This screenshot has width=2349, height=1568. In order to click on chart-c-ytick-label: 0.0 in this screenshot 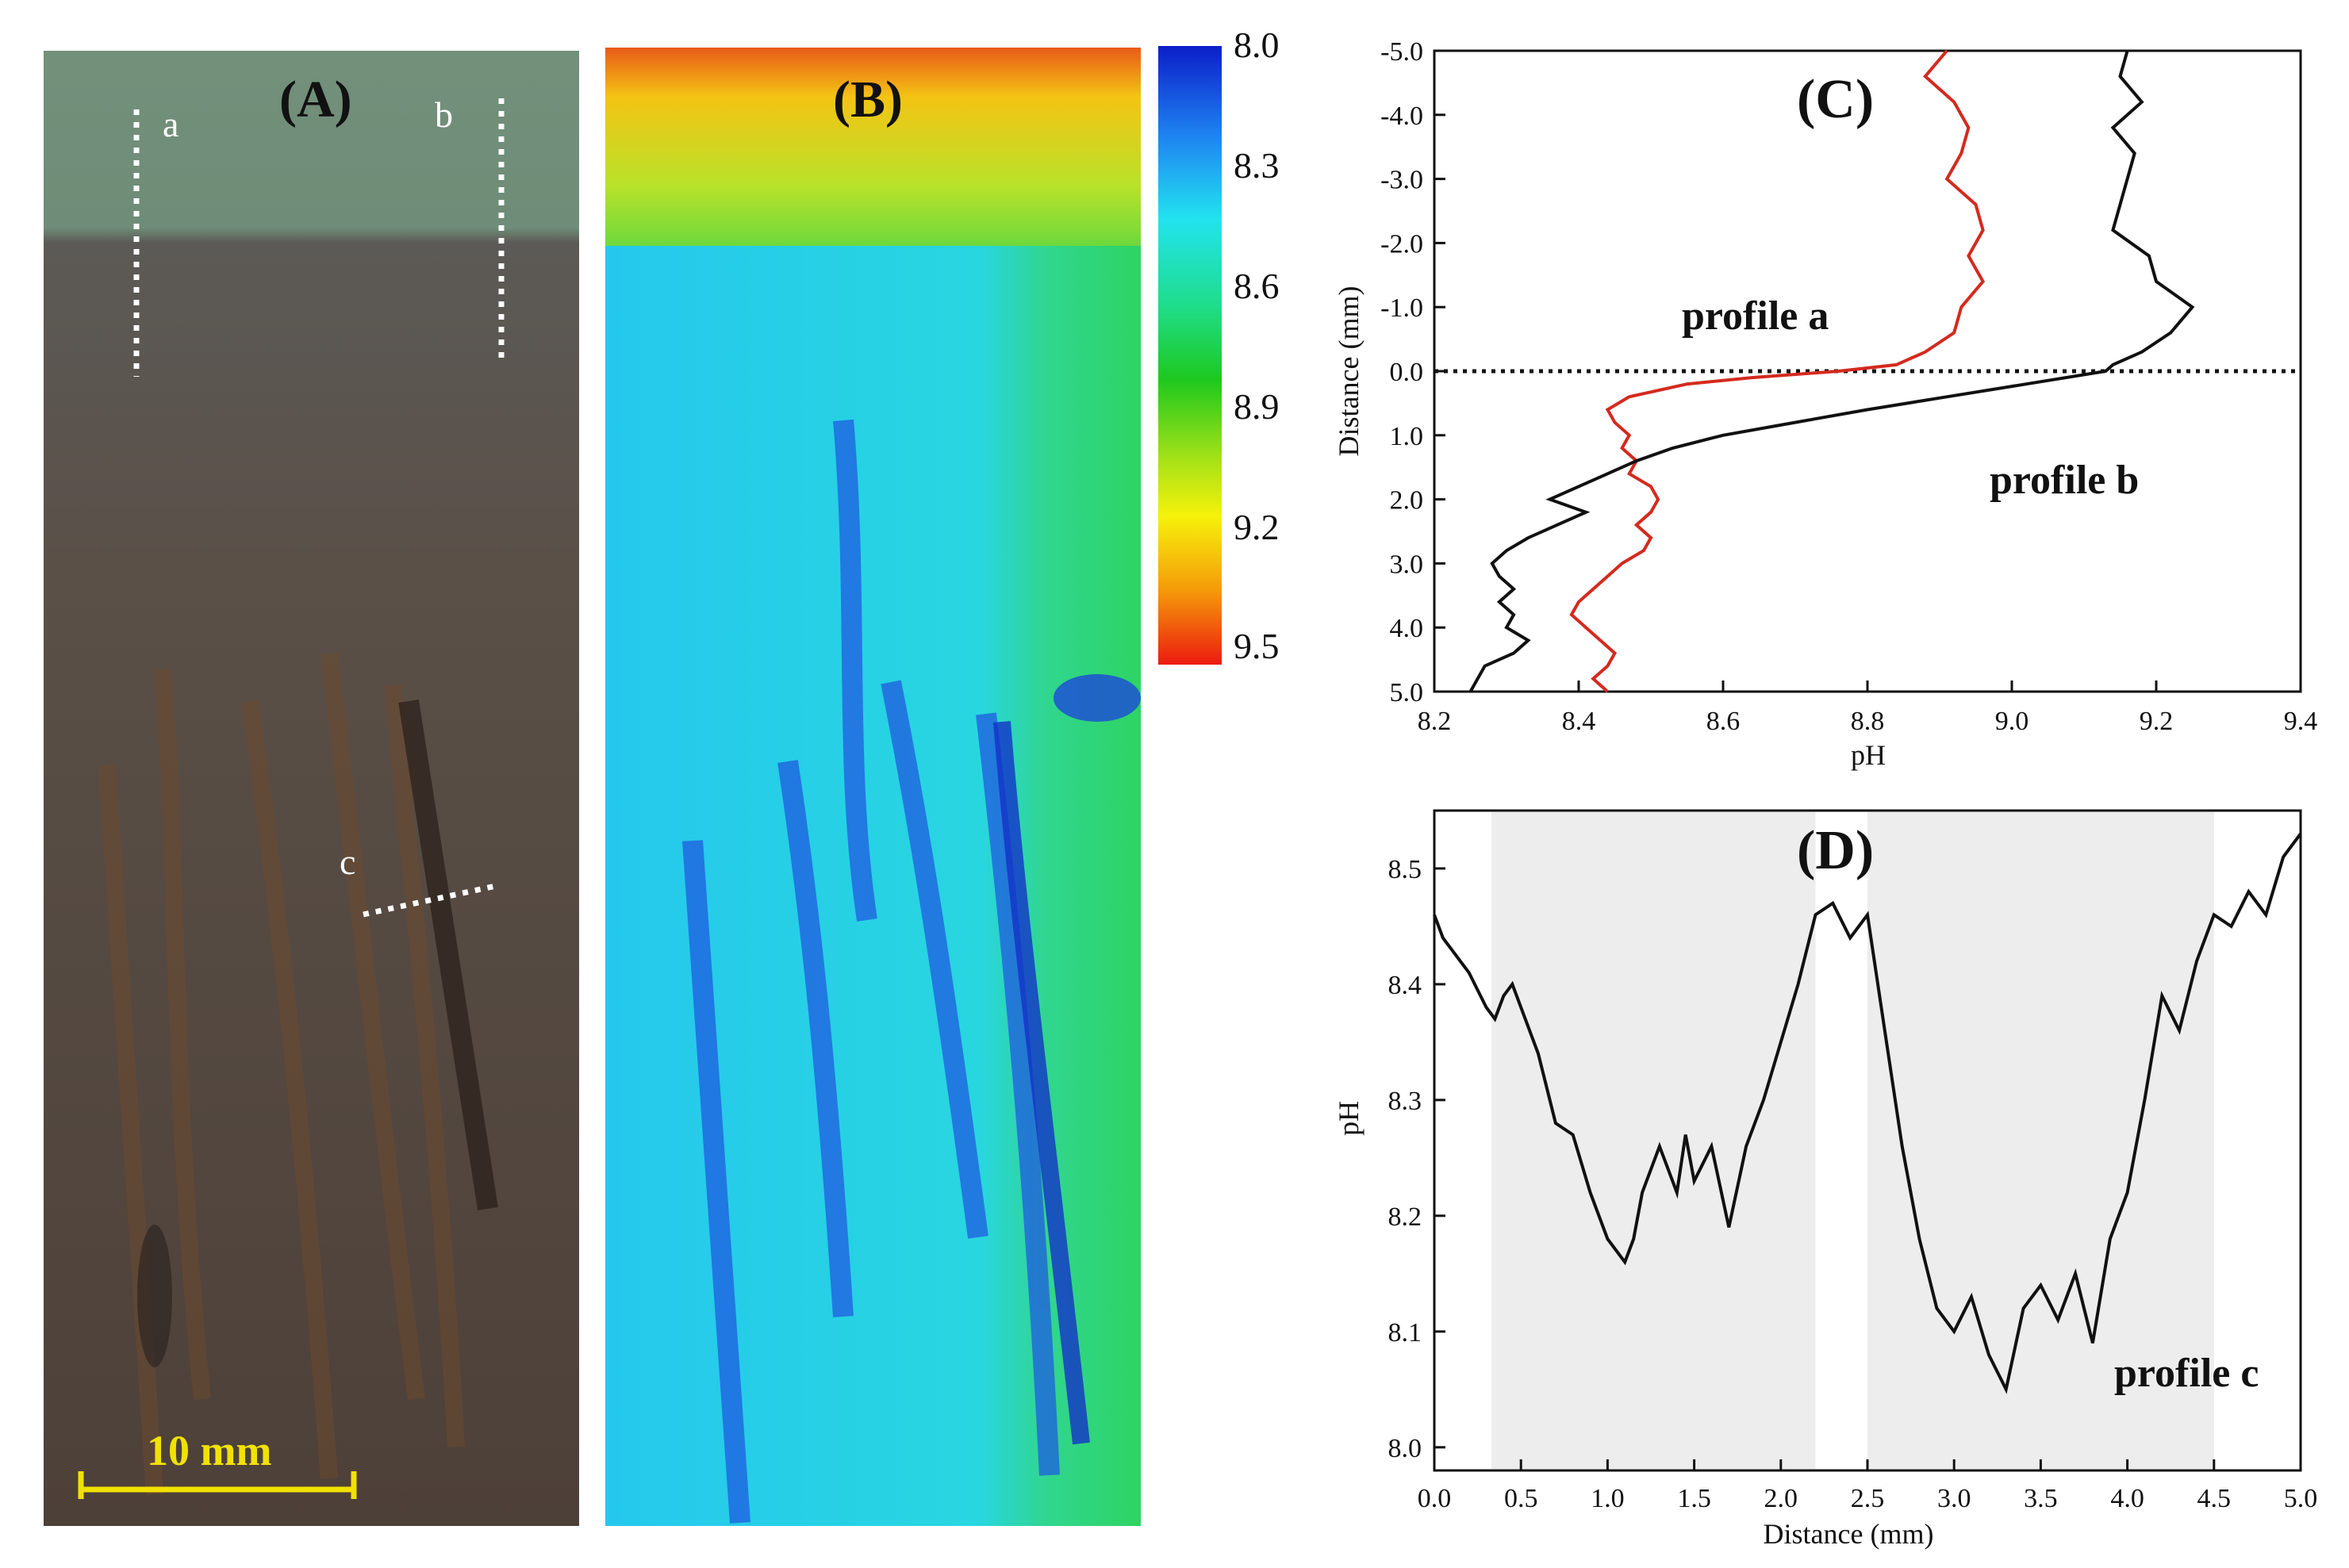, I will do `click(1407, 372)`.